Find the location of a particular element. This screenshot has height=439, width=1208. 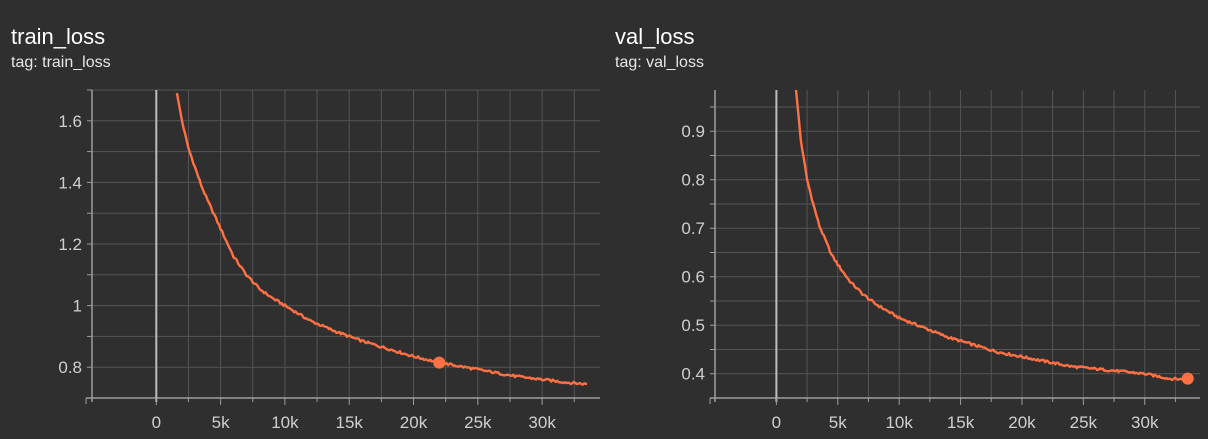

y-tick-label: 1 is located at coordinates (77, 306).